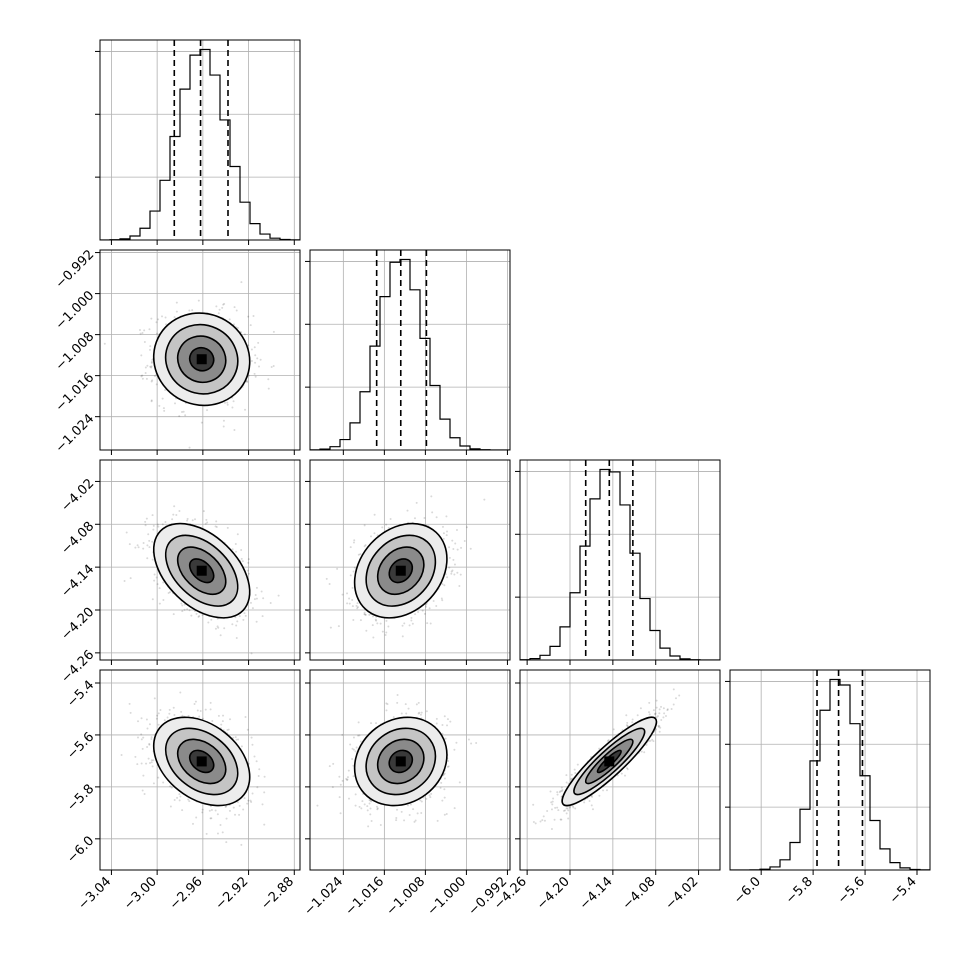 The width and height of the screenshot is (970, 970). What do you see at coordinates (80, 798) in the screenshot?
I see `y-tick-label-3-1: −5.8` at bounding box center [80, 798].